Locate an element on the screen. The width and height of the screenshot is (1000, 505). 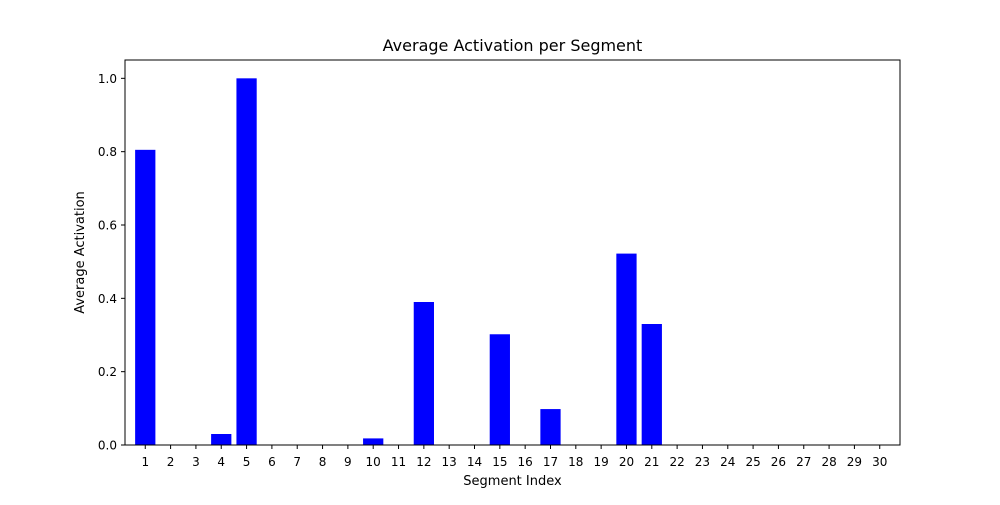
x-tick-label: 30 is located at coordinates (879, 462).